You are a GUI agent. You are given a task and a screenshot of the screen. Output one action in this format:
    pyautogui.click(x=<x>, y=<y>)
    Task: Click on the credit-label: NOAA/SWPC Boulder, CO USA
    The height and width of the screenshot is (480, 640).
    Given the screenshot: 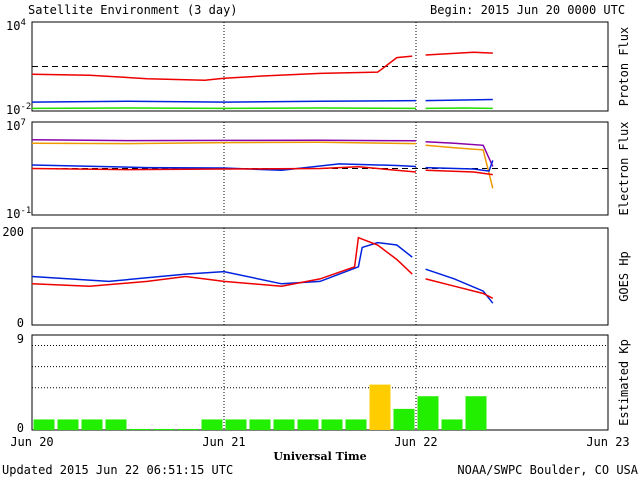 What is the action you would take?
    pyautogui.click(x=547, y=470)
    